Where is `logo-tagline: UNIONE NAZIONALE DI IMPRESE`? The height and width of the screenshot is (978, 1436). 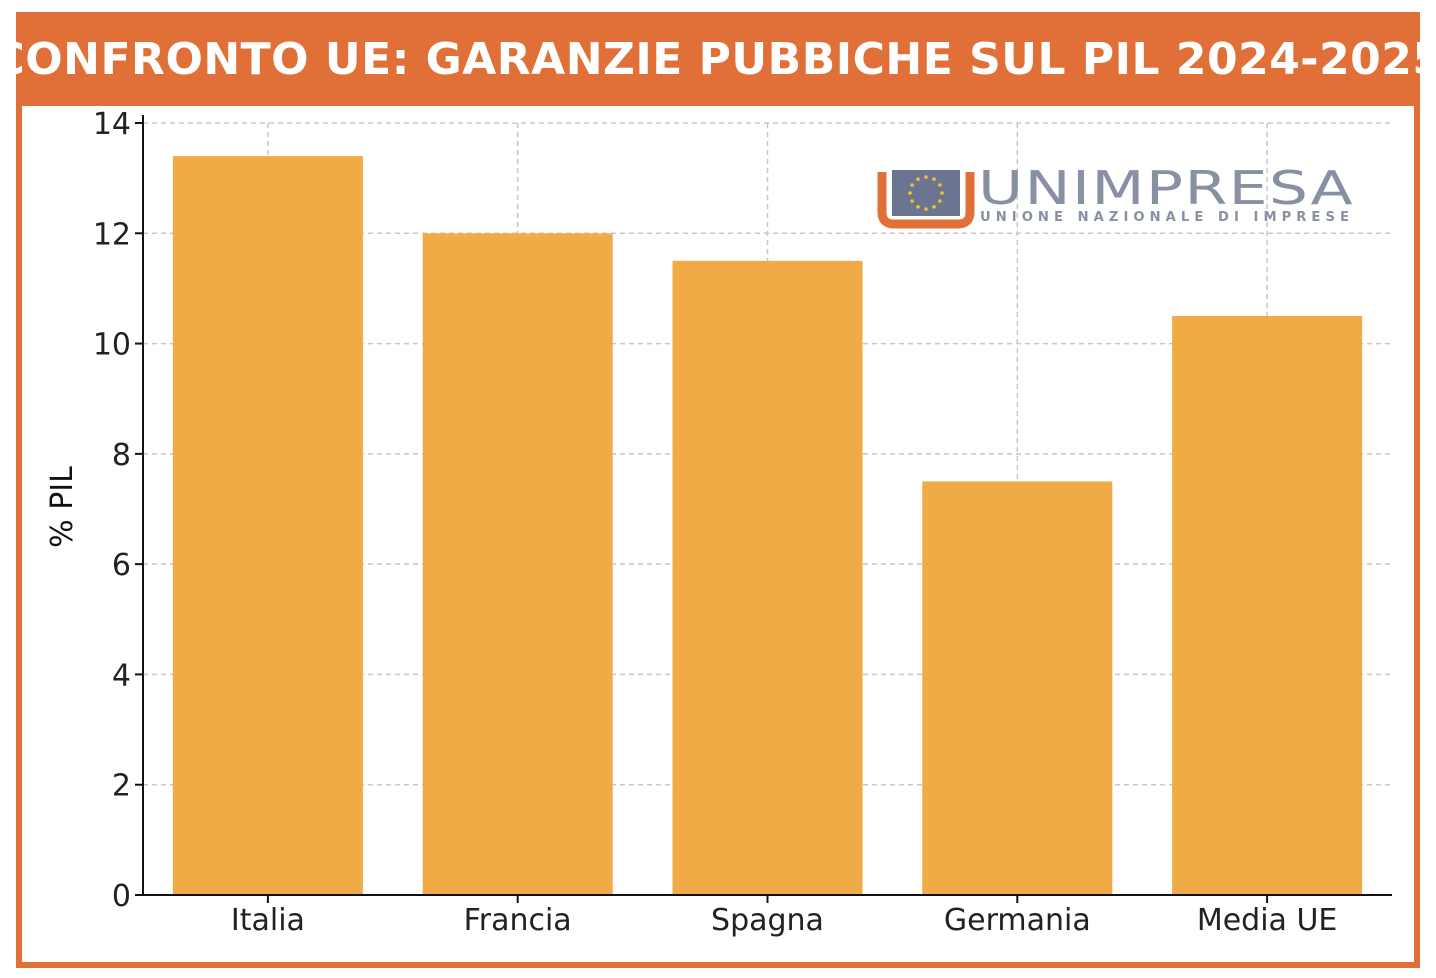
logo-tagline: UNIONE NAZIONALE DI IMPRESE is located at coordinates (1167, 217).